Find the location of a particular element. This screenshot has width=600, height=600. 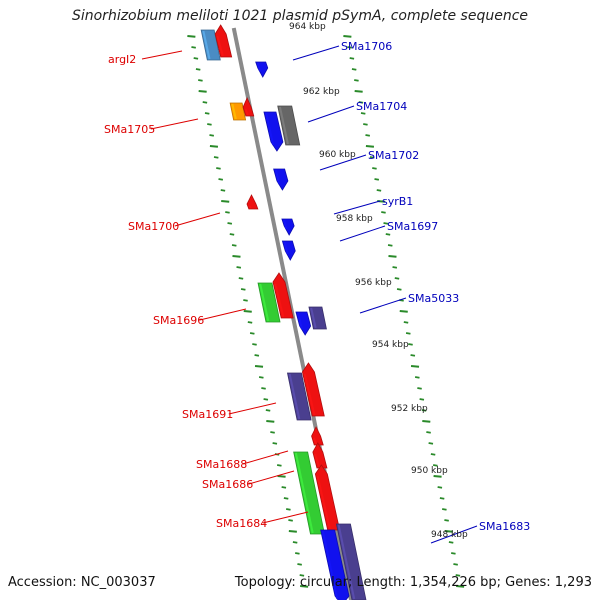

gene-SMa1696 is located at coordinates (283, 295).